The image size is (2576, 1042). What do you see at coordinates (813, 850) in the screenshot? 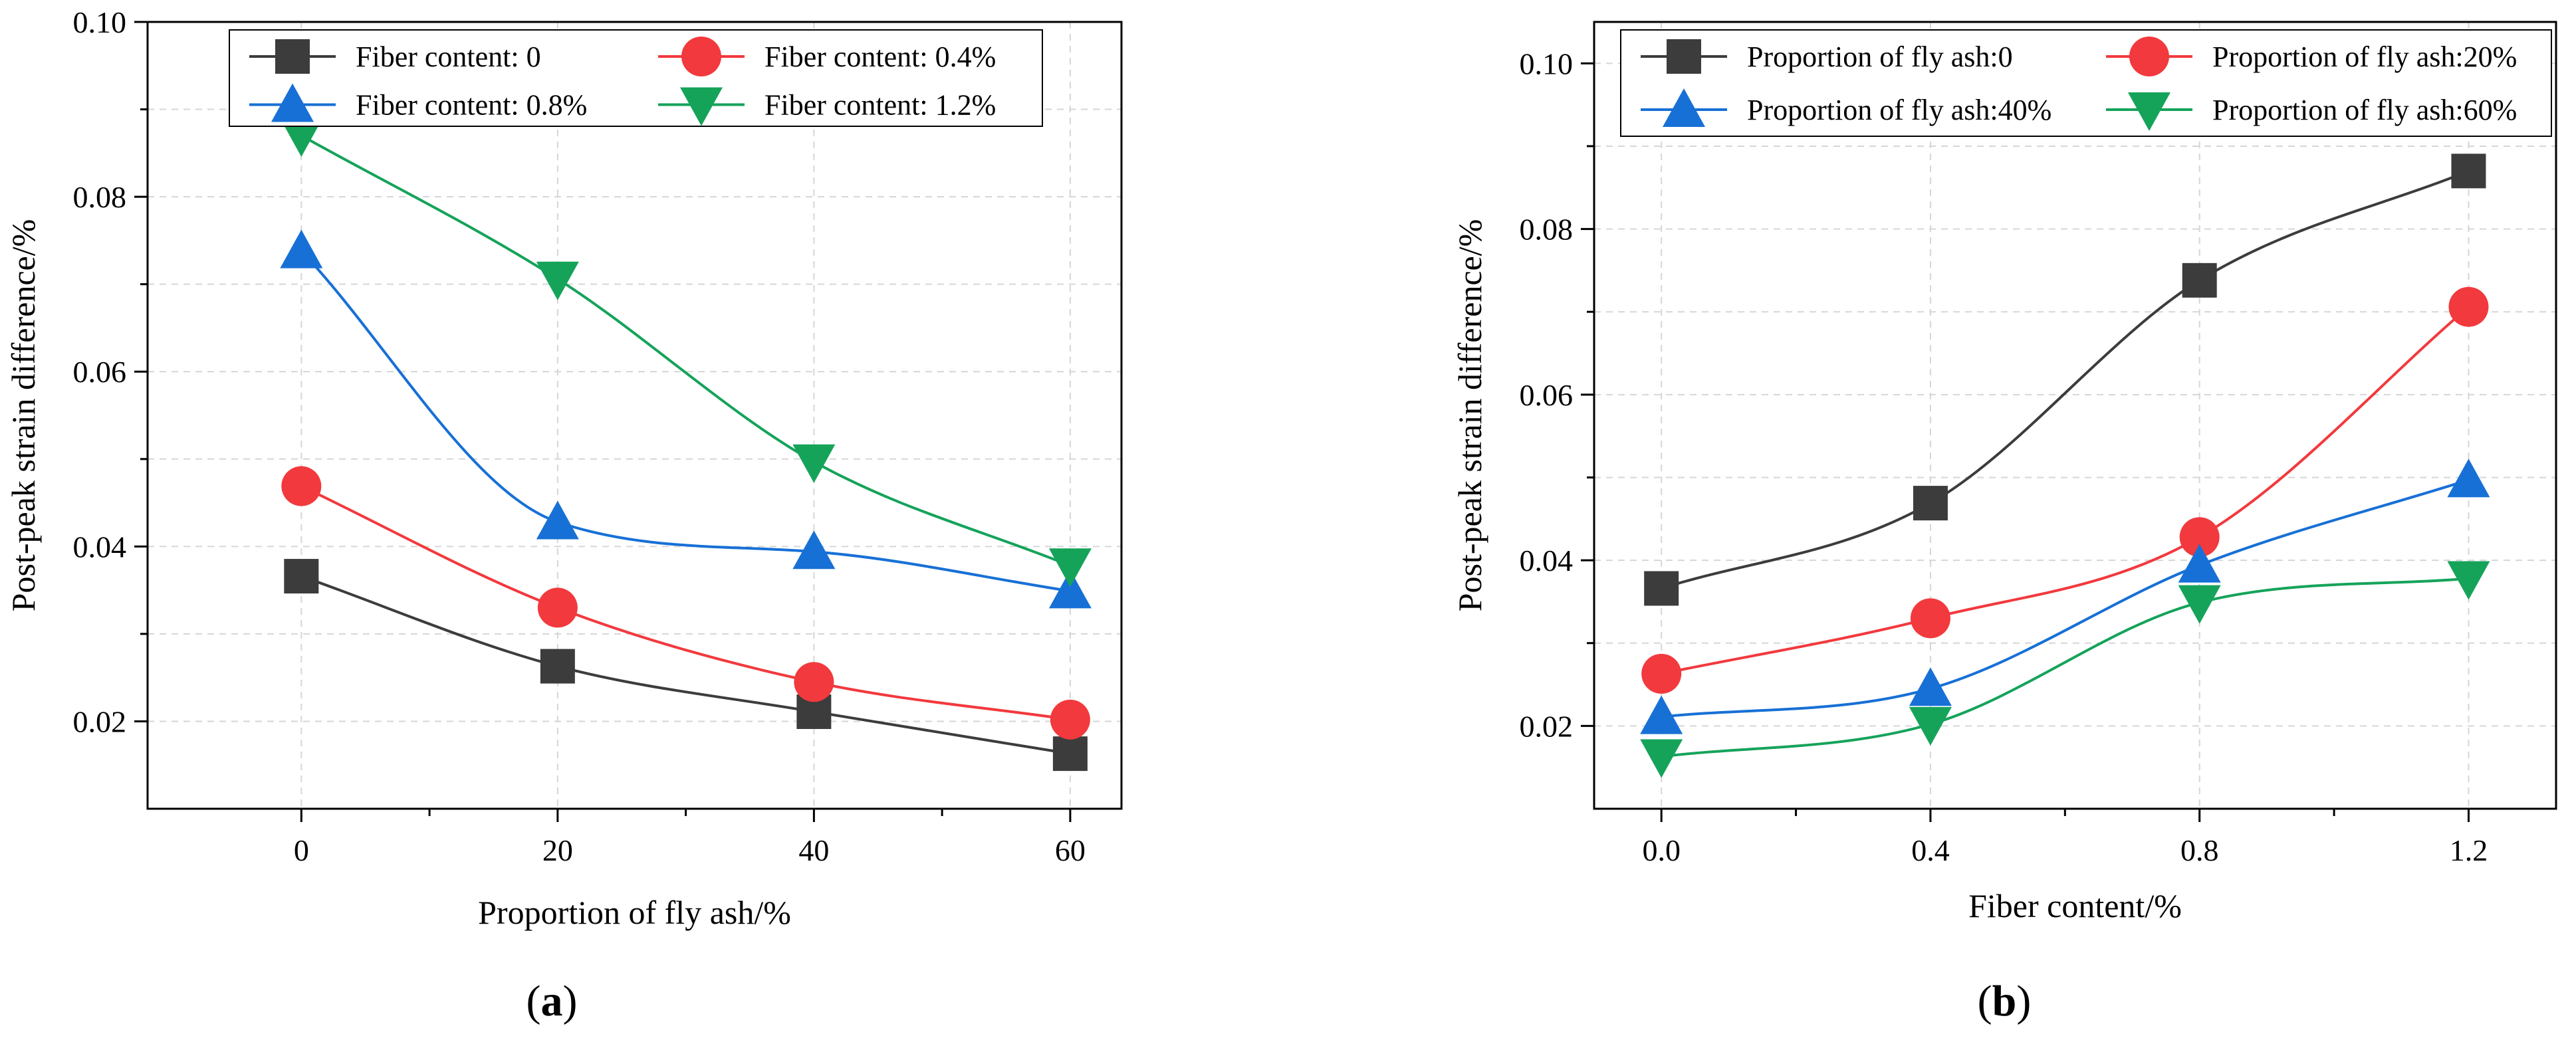
I see `x-tick-label: 40` at bounding box center [813, 850].